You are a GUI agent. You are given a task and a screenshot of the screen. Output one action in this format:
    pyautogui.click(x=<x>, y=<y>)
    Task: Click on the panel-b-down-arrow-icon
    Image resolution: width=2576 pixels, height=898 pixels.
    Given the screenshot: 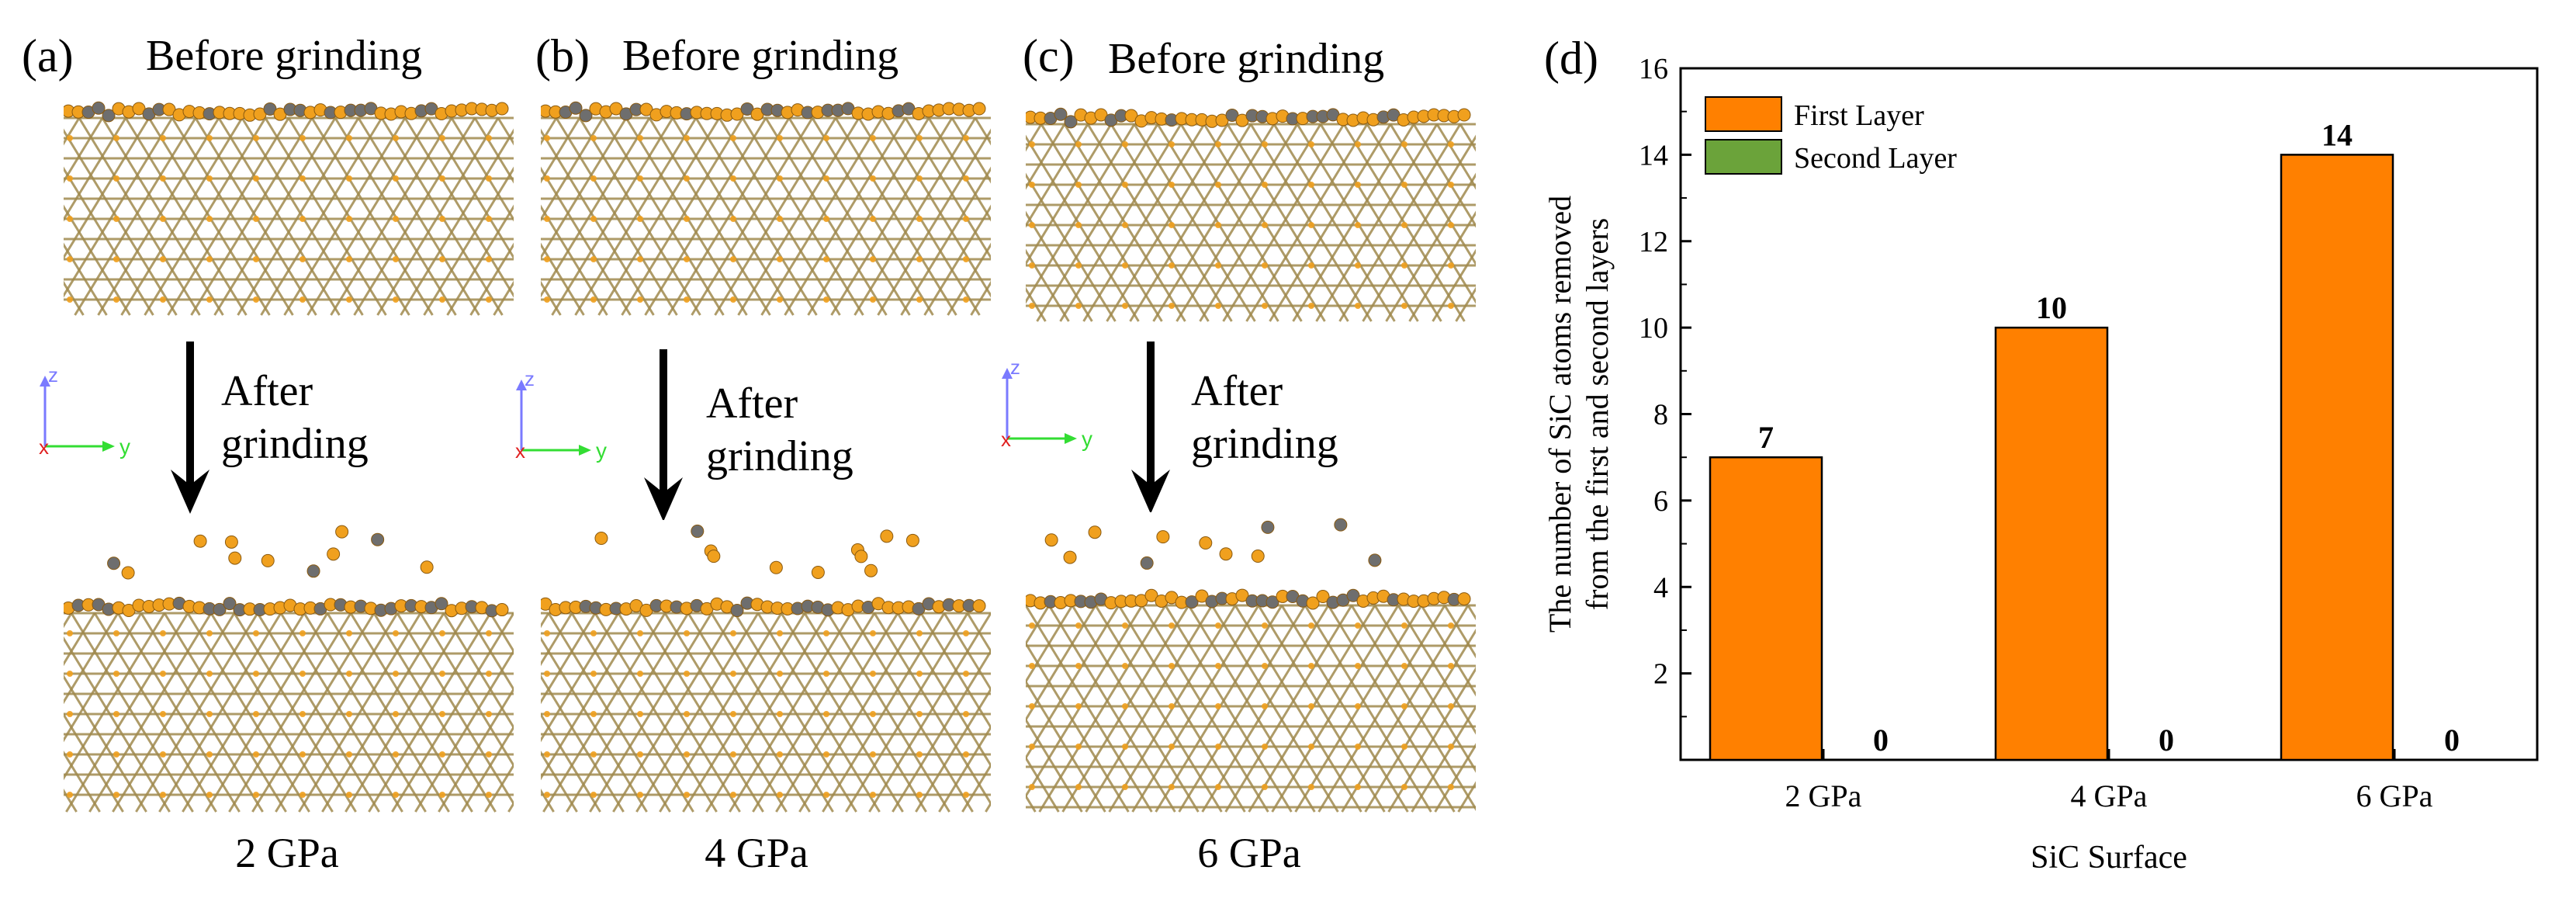 What is the action you would take?
    pyautogui.click(x=663, y=435)
    